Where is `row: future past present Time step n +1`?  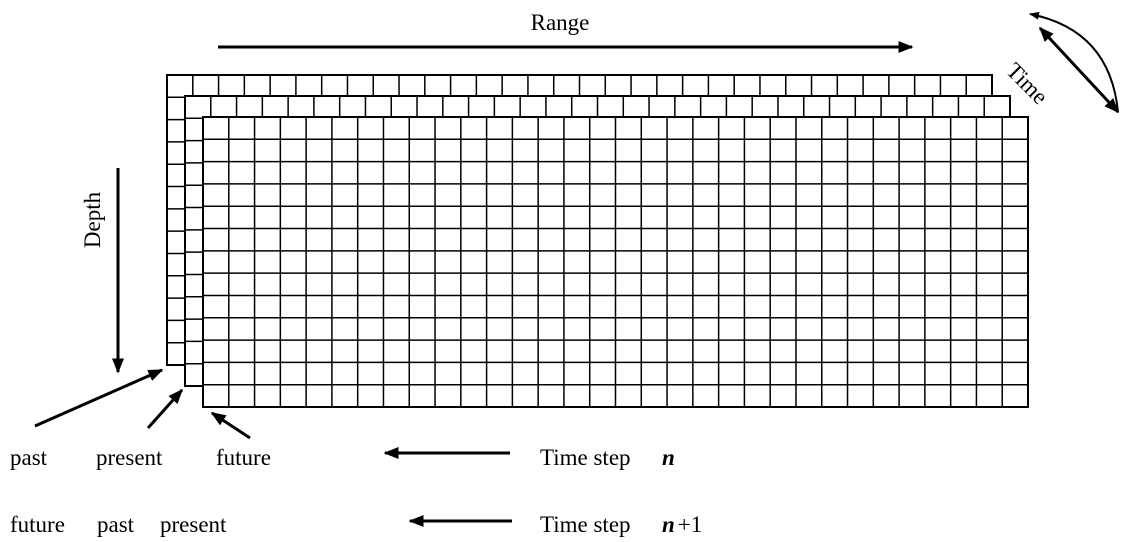
row: future past present Time step n +1 is located at coordinates (356, 524).